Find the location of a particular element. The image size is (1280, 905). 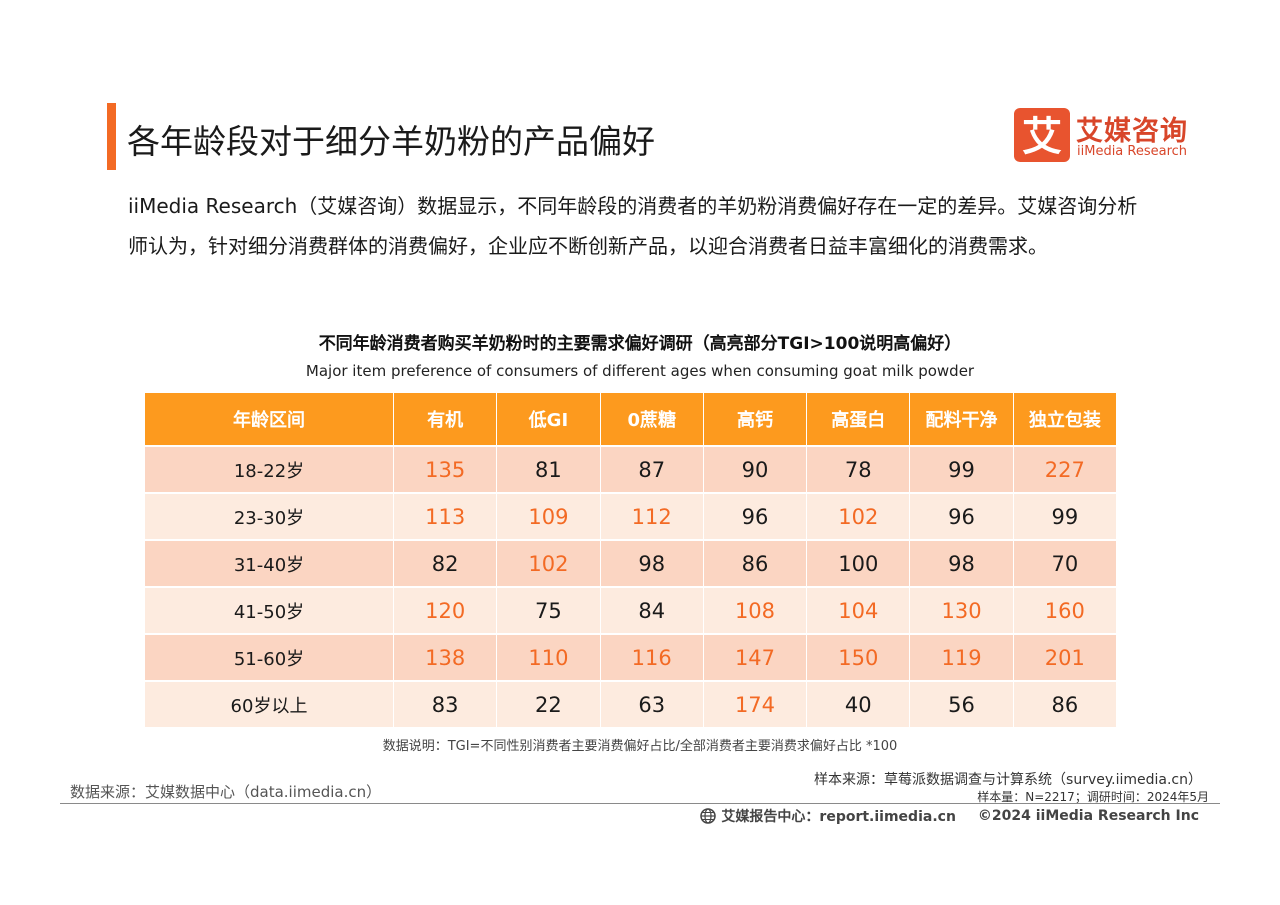

tgi-value-cell: 83 is located at coordinates (445, 704).